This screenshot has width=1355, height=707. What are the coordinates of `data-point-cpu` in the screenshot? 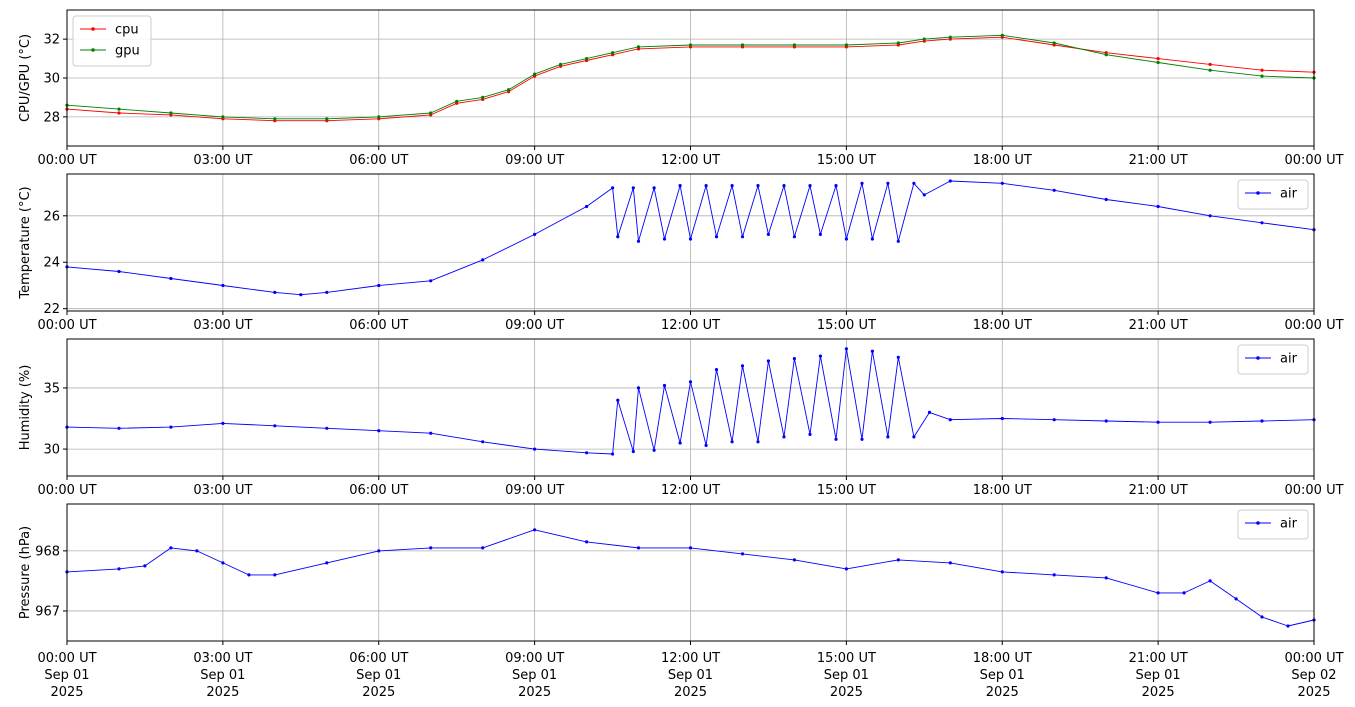 It's located at (1158, 59).